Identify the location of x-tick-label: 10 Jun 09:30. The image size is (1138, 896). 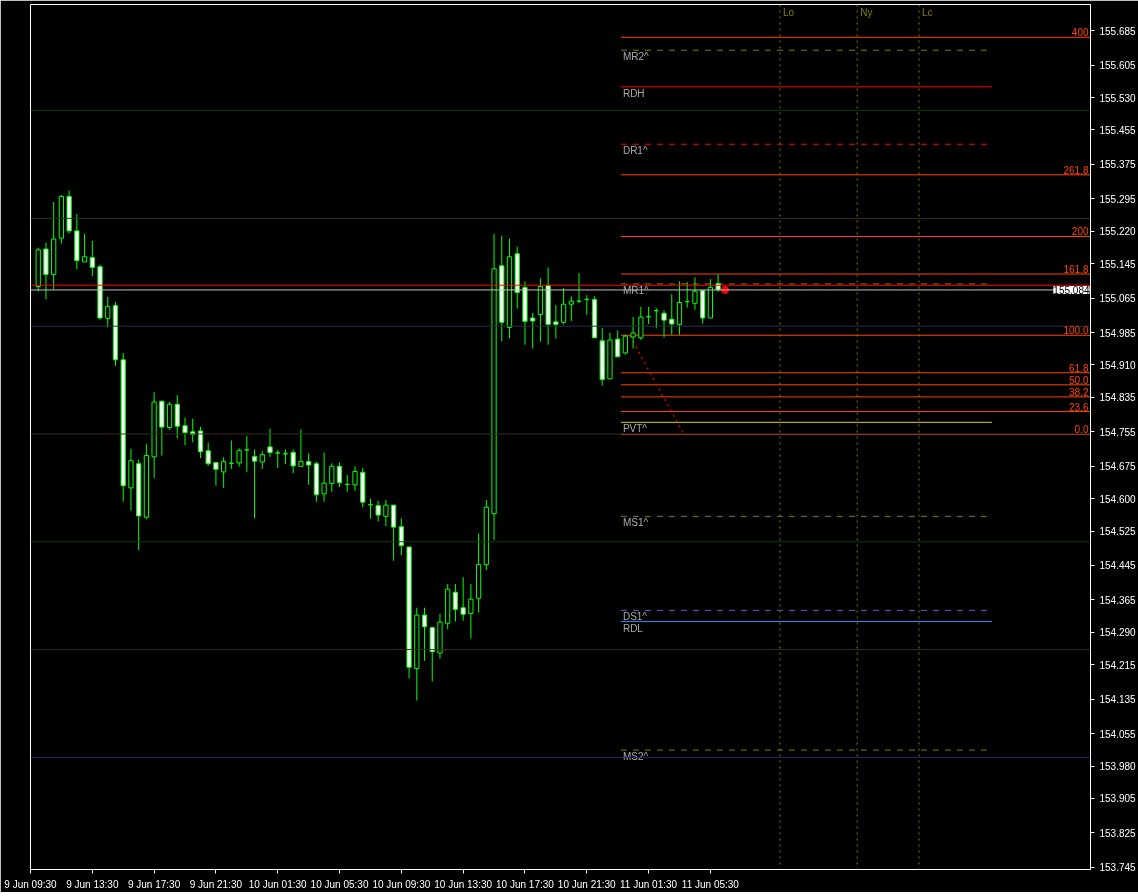
(401, 884).